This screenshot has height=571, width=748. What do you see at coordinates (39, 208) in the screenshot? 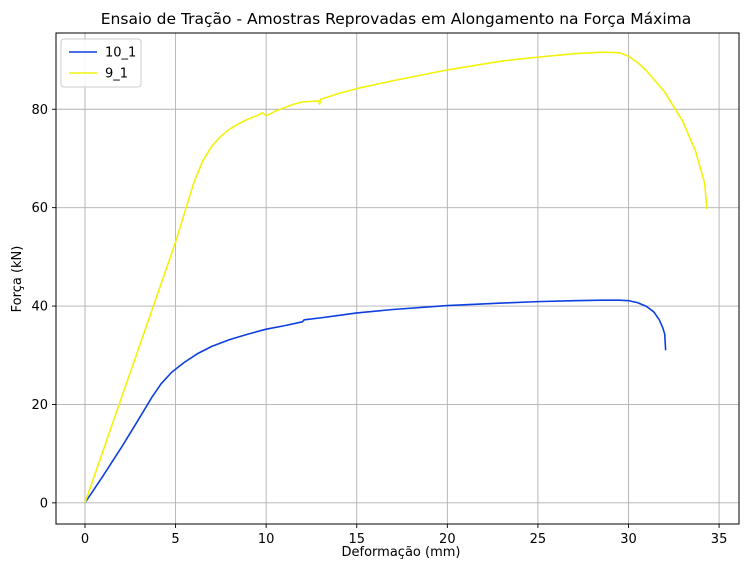
I see `y-tick-label: 60` at bounding box center [39, 208].